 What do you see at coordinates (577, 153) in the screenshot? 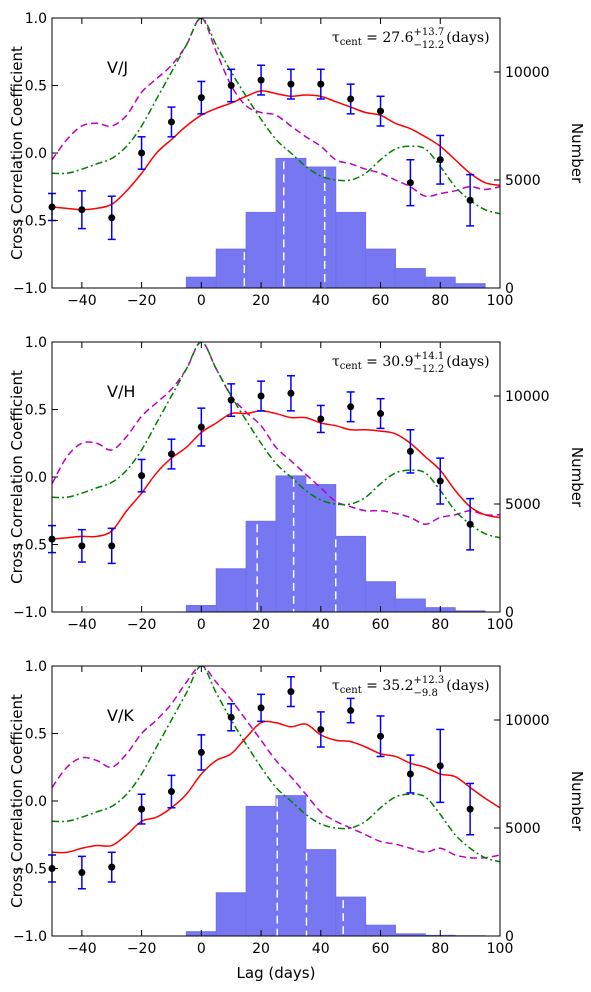
I see `y-axis-label-right: Number` at bounding box center [577, 153].